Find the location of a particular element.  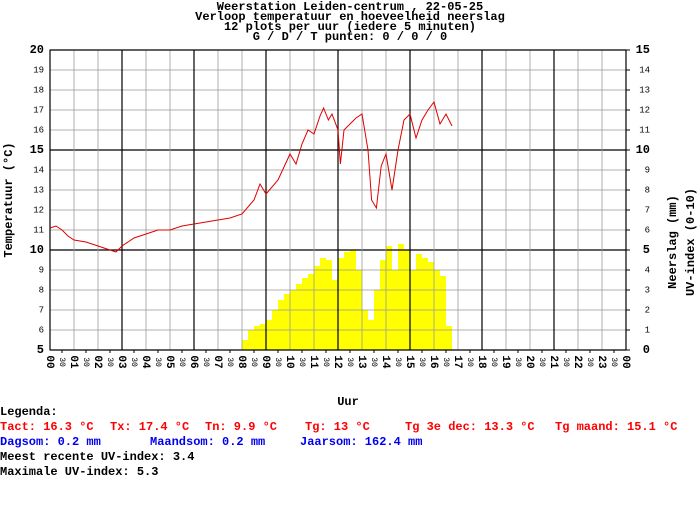

x-tick-label: 08 is located at coordinates (241, 362).